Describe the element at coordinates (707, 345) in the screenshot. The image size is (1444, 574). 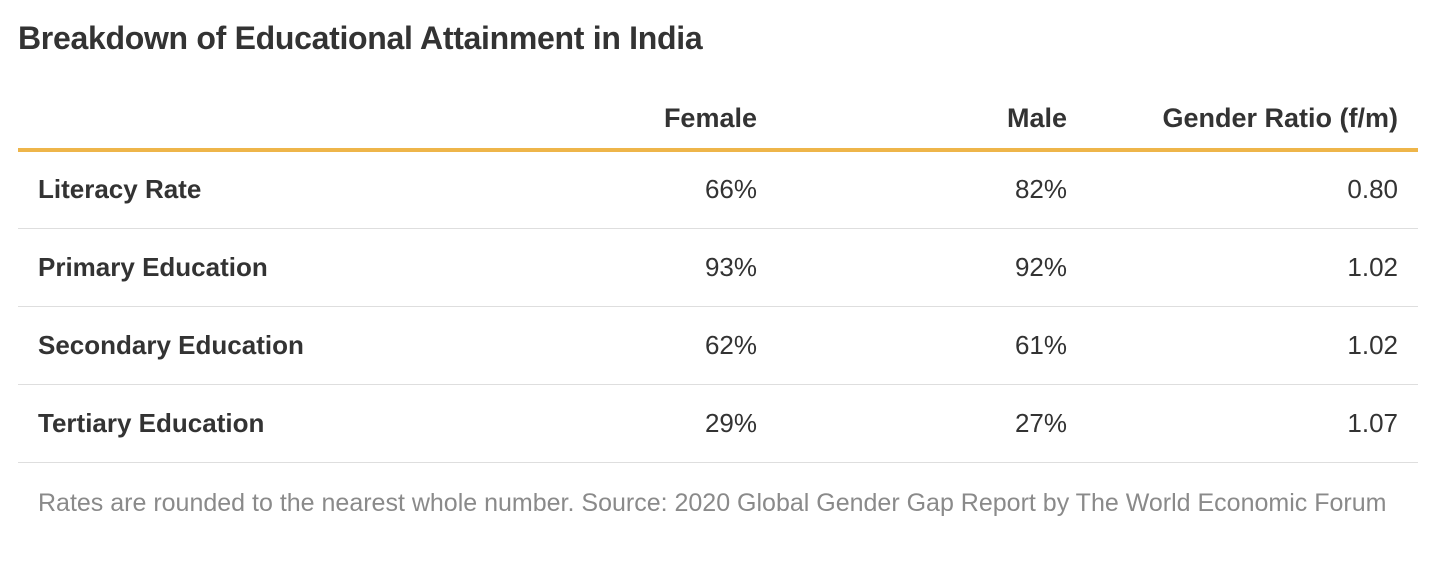
I see `female-value: 62%` at that location.